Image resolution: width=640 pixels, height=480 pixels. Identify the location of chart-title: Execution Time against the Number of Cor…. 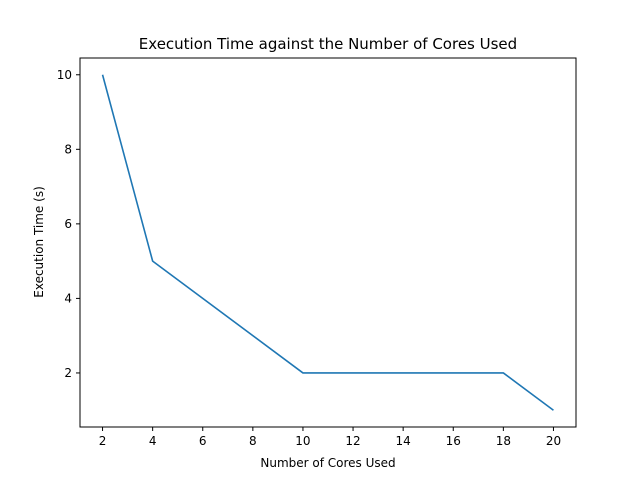
(328, 44).